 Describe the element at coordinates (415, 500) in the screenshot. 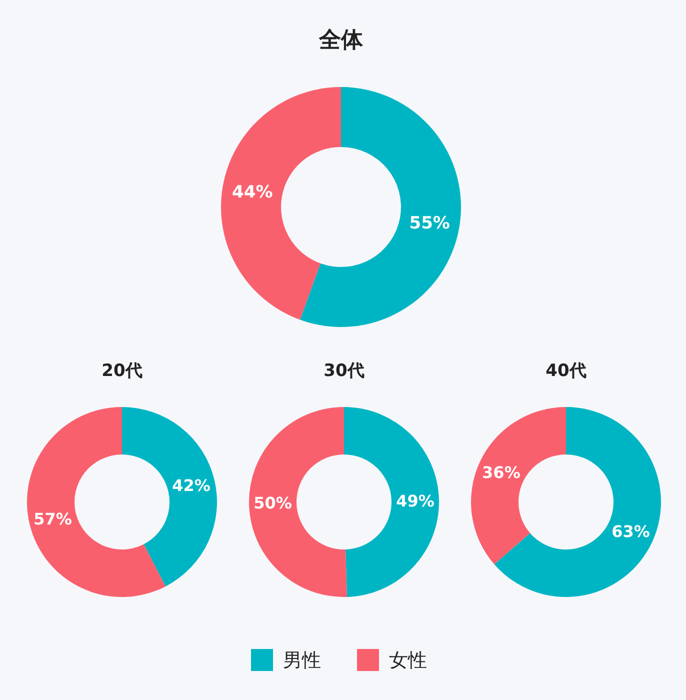

I see `data-label: 49%` at that location.